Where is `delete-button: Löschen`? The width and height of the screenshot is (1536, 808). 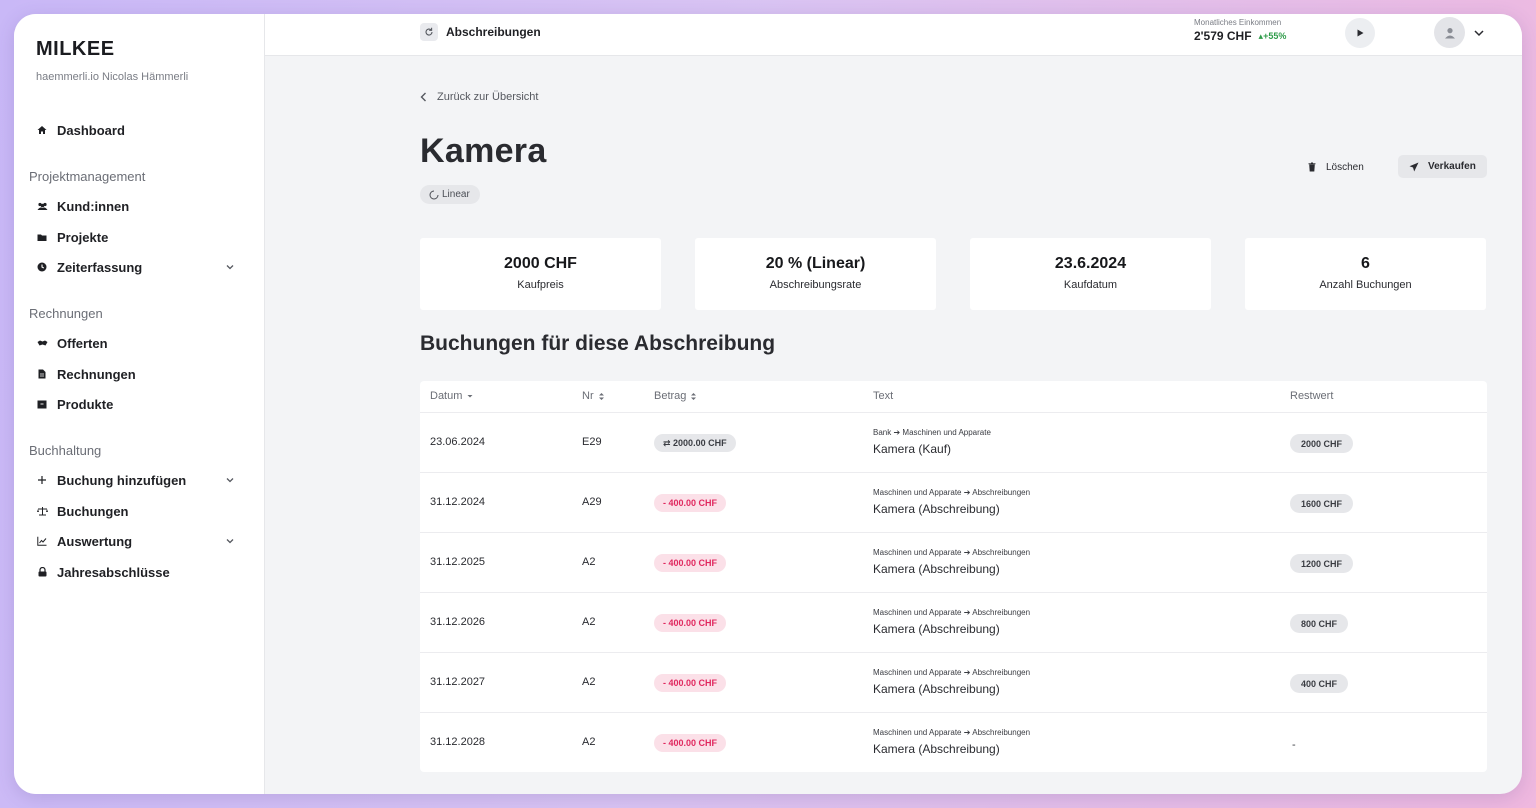 delete-button: Löschen is located at coordinates (1336, 167).